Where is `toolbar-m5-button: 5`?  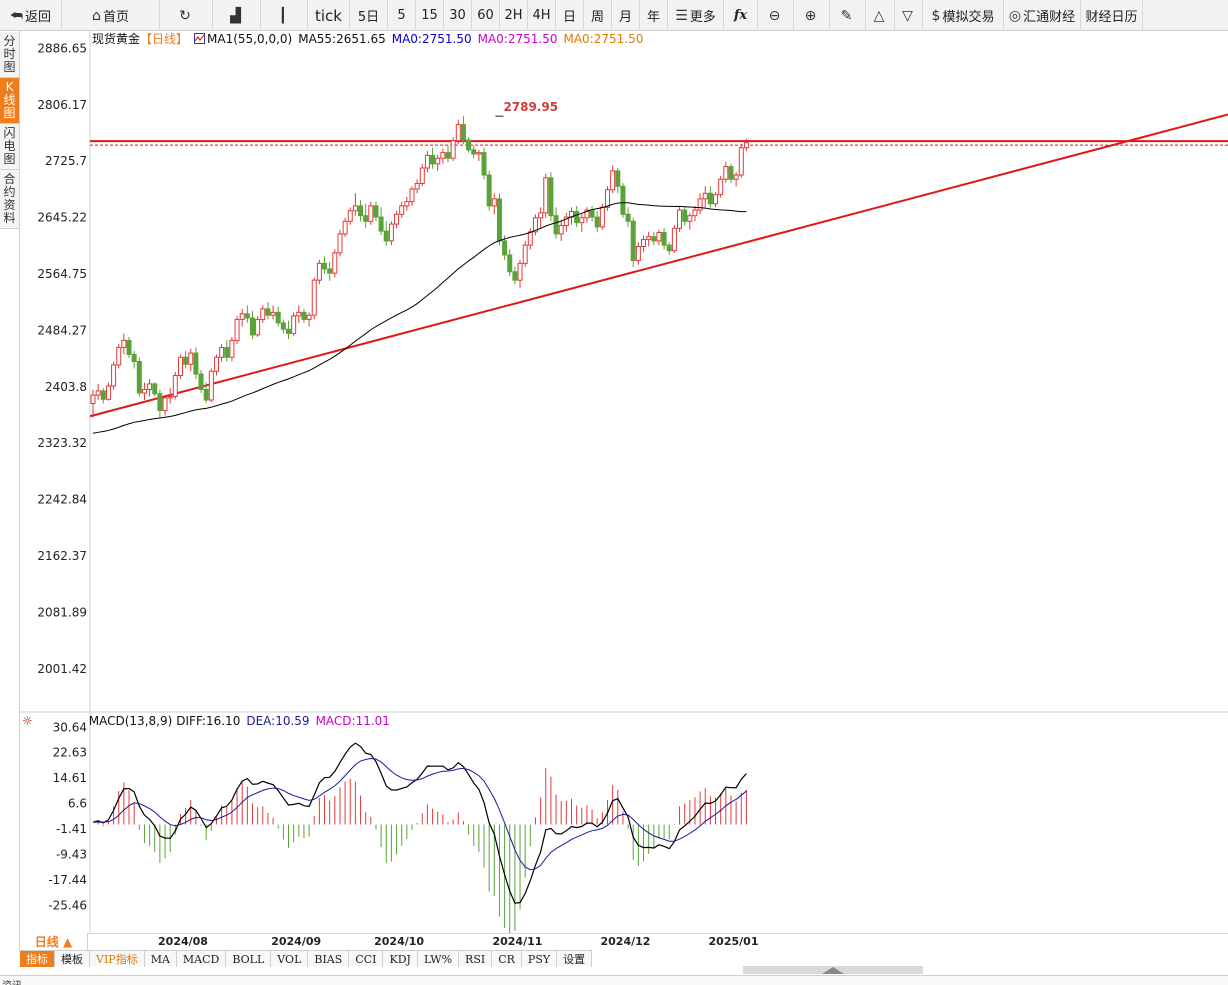 toolbar-m5-button: 5 is located at coordinates (402, 15).